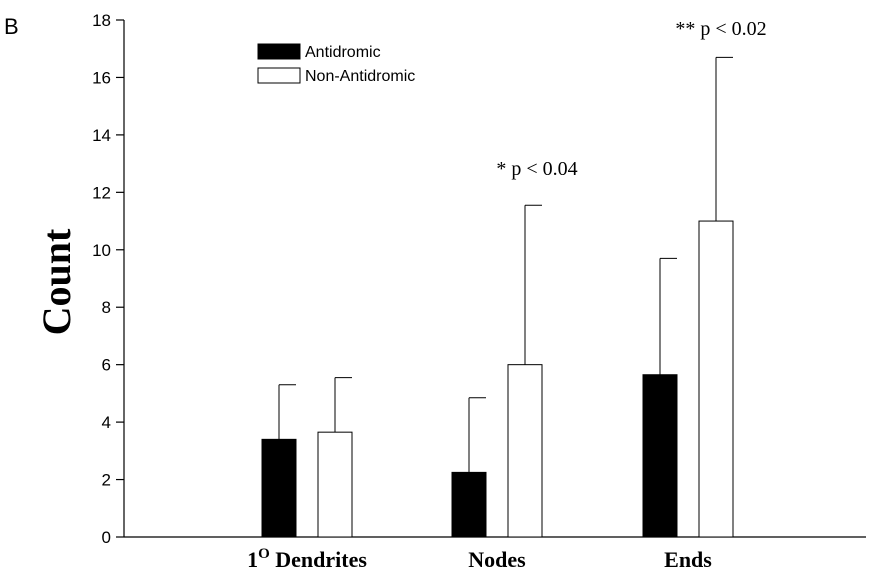  Describe the element at coordinates (56, 281) in the screenshot. I see `y-axis-label: Count` at that location.